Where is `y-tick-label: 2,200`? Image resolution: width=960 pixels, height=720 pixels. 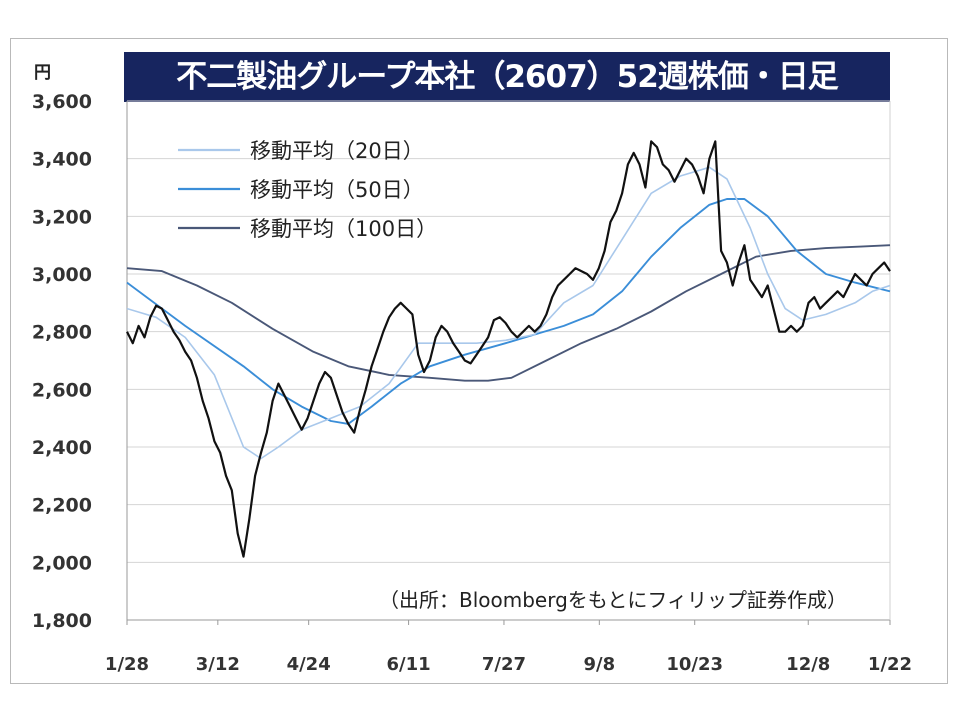
y-tick-label: 2,200 is located at coordinates (62, 506).